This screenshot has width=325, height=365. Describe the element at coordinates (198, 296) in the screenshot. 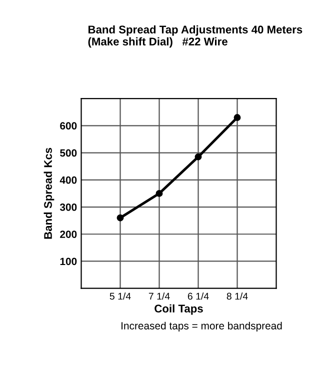

I see `x-tick-label: 6 1/4` at that location.